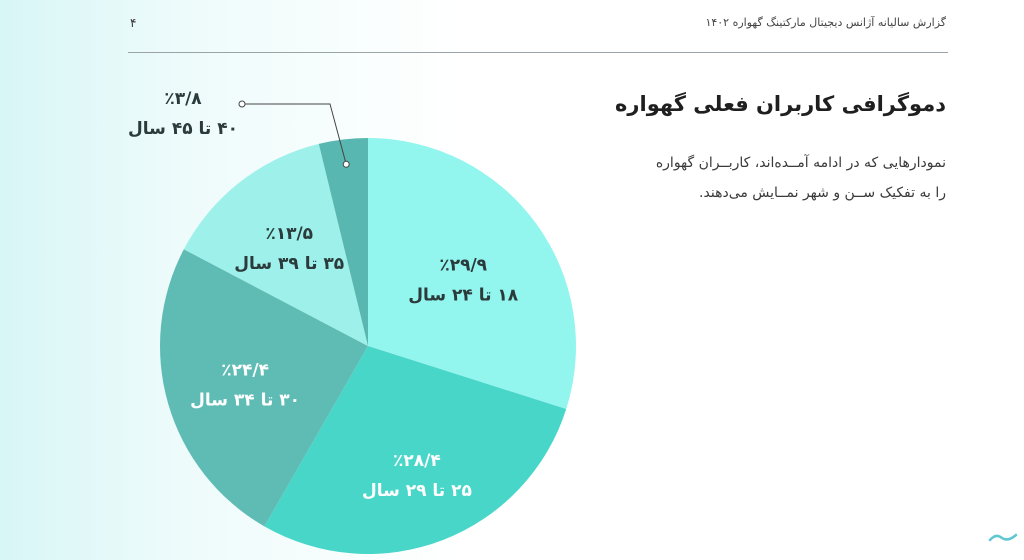 Image resolution: width=1024 pixels, height=560 pixels. What do you see at coordinates (183, 129) in the screenshot?
I see `slice-category-label: ۴۰ تا ۴۵ سال` at bounding box center [183, 129].